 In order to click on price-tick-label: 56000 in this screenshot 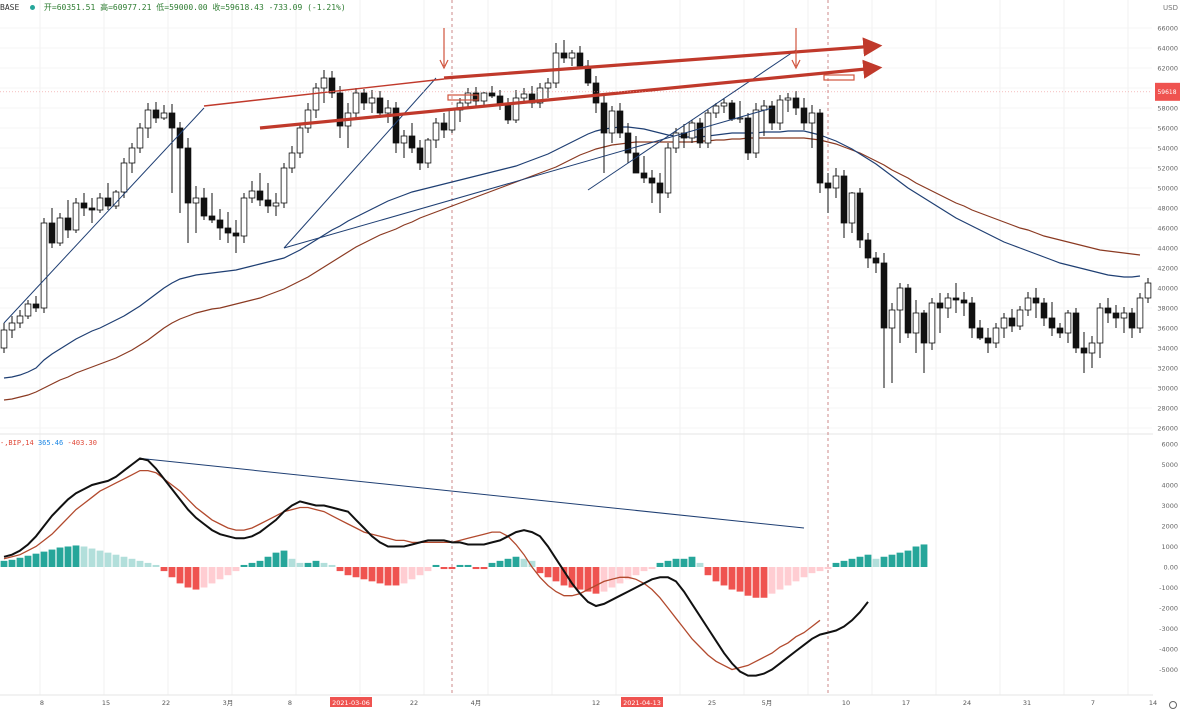, I will do `click(1167, 129)`.